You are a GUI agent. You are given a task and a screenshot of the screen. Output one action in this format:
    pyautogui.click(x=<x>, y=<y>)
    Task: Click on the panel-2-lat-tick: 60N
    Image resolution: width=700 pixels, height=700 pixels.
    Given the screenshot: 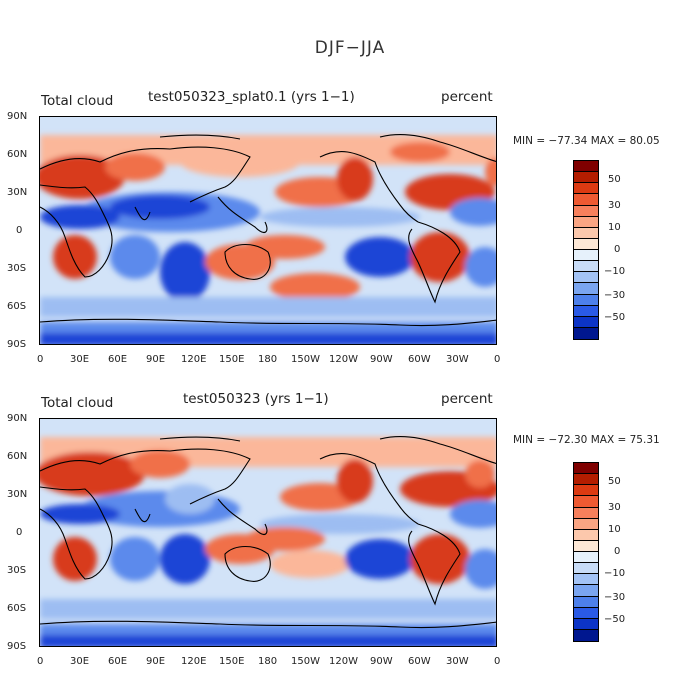 What is the action you would take?
    pyautogui.click(x=17, y=456)
    